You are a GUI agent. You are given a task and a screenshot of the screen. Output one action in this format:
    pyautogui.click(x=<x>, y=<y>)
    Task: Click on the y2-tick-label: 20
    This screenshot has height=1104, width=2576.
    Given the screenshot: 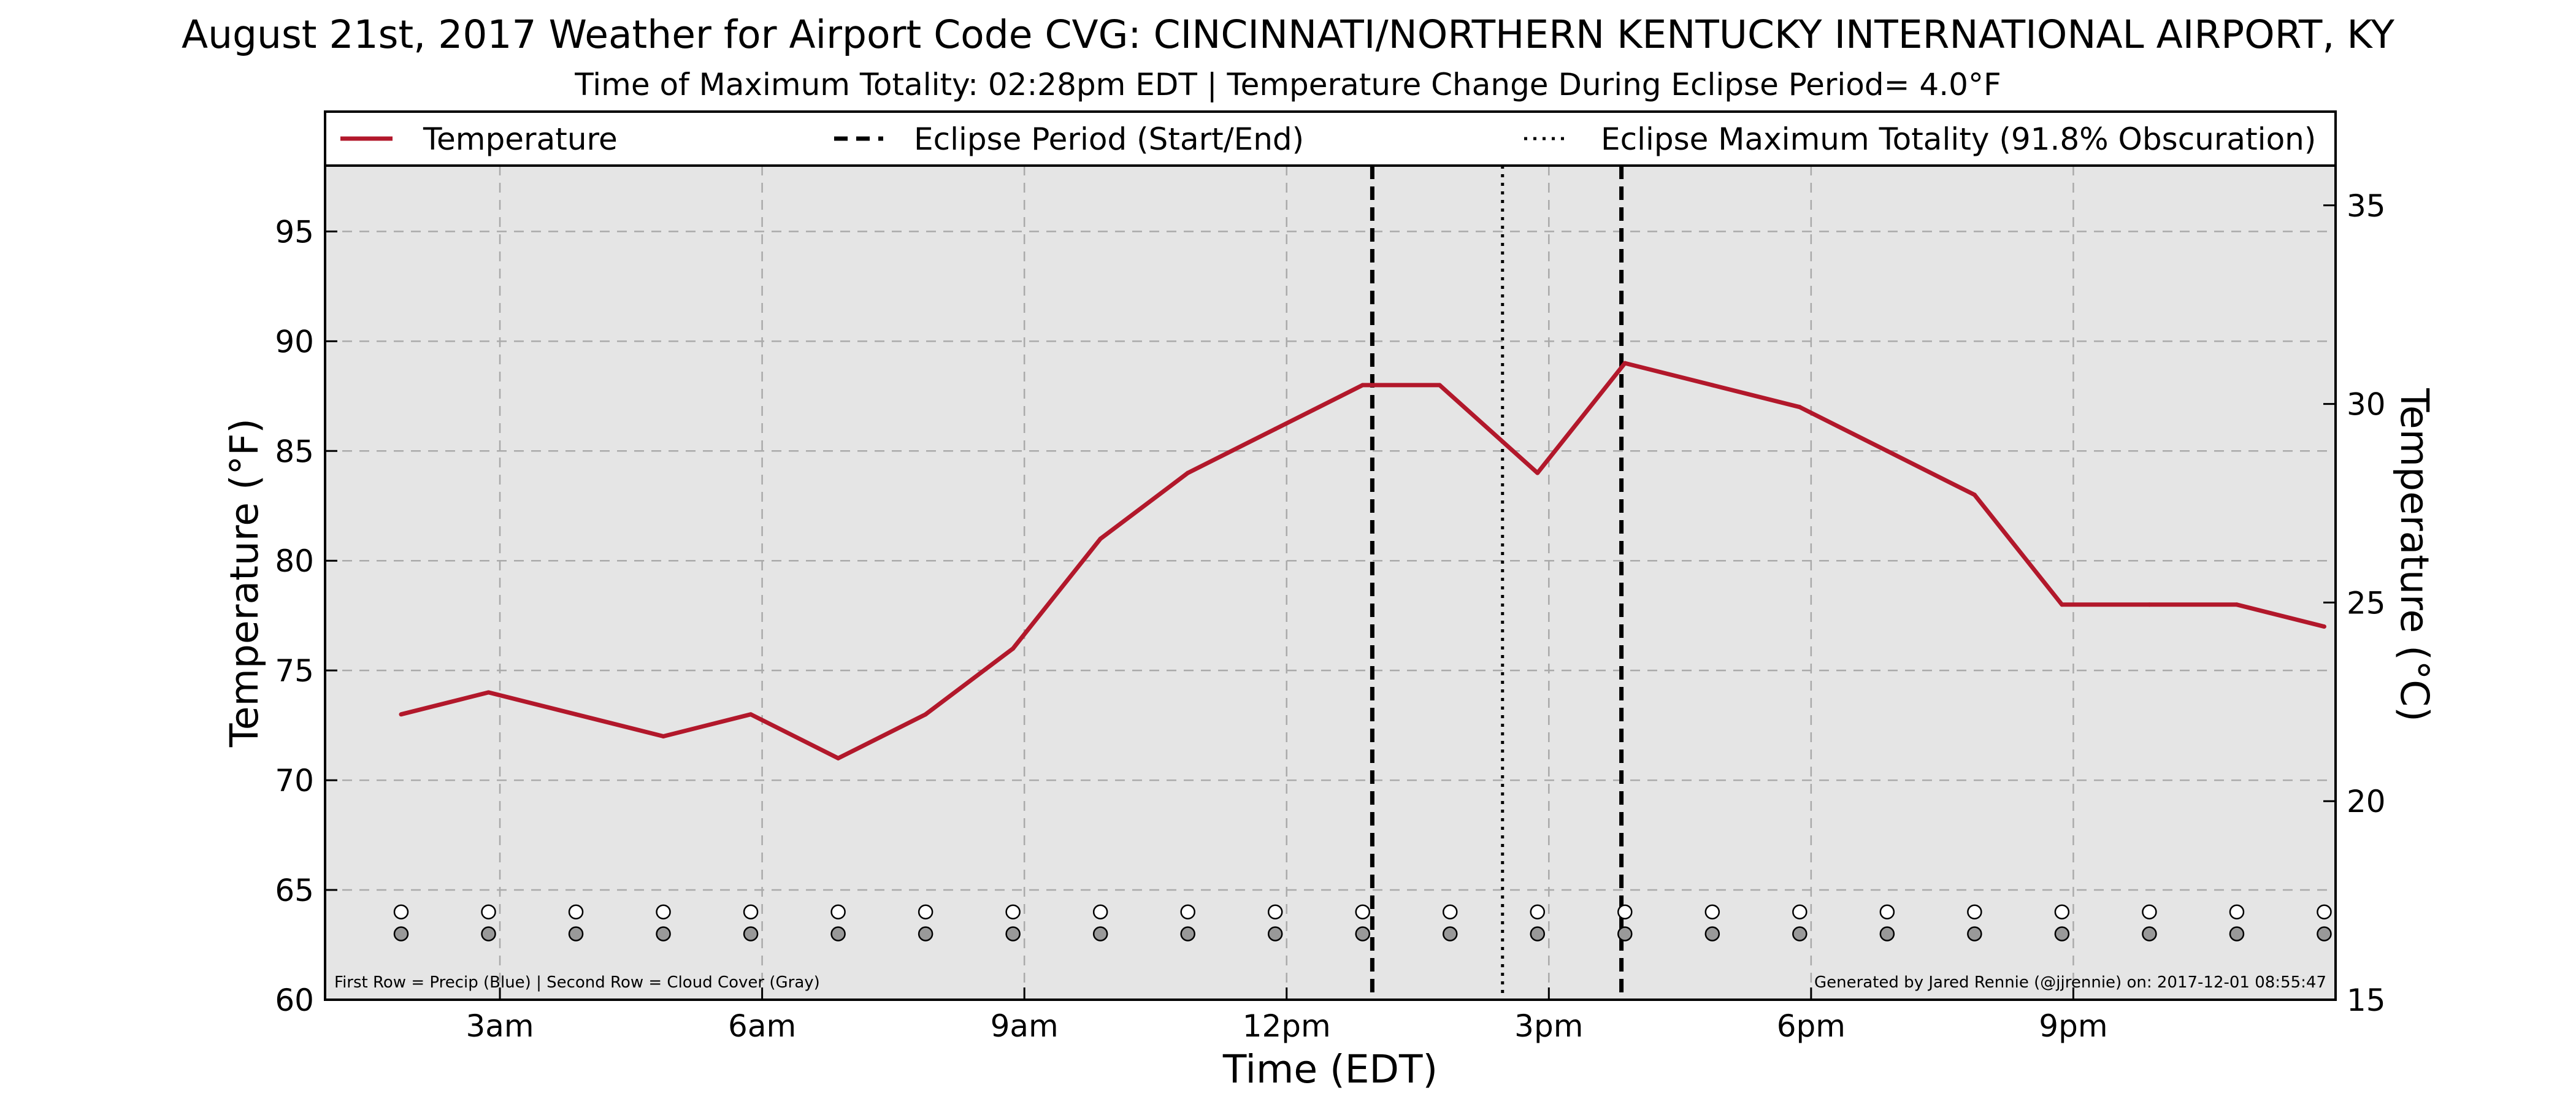 What is the action you would take?
    pyautogui.click(x=2366, y=801)
    